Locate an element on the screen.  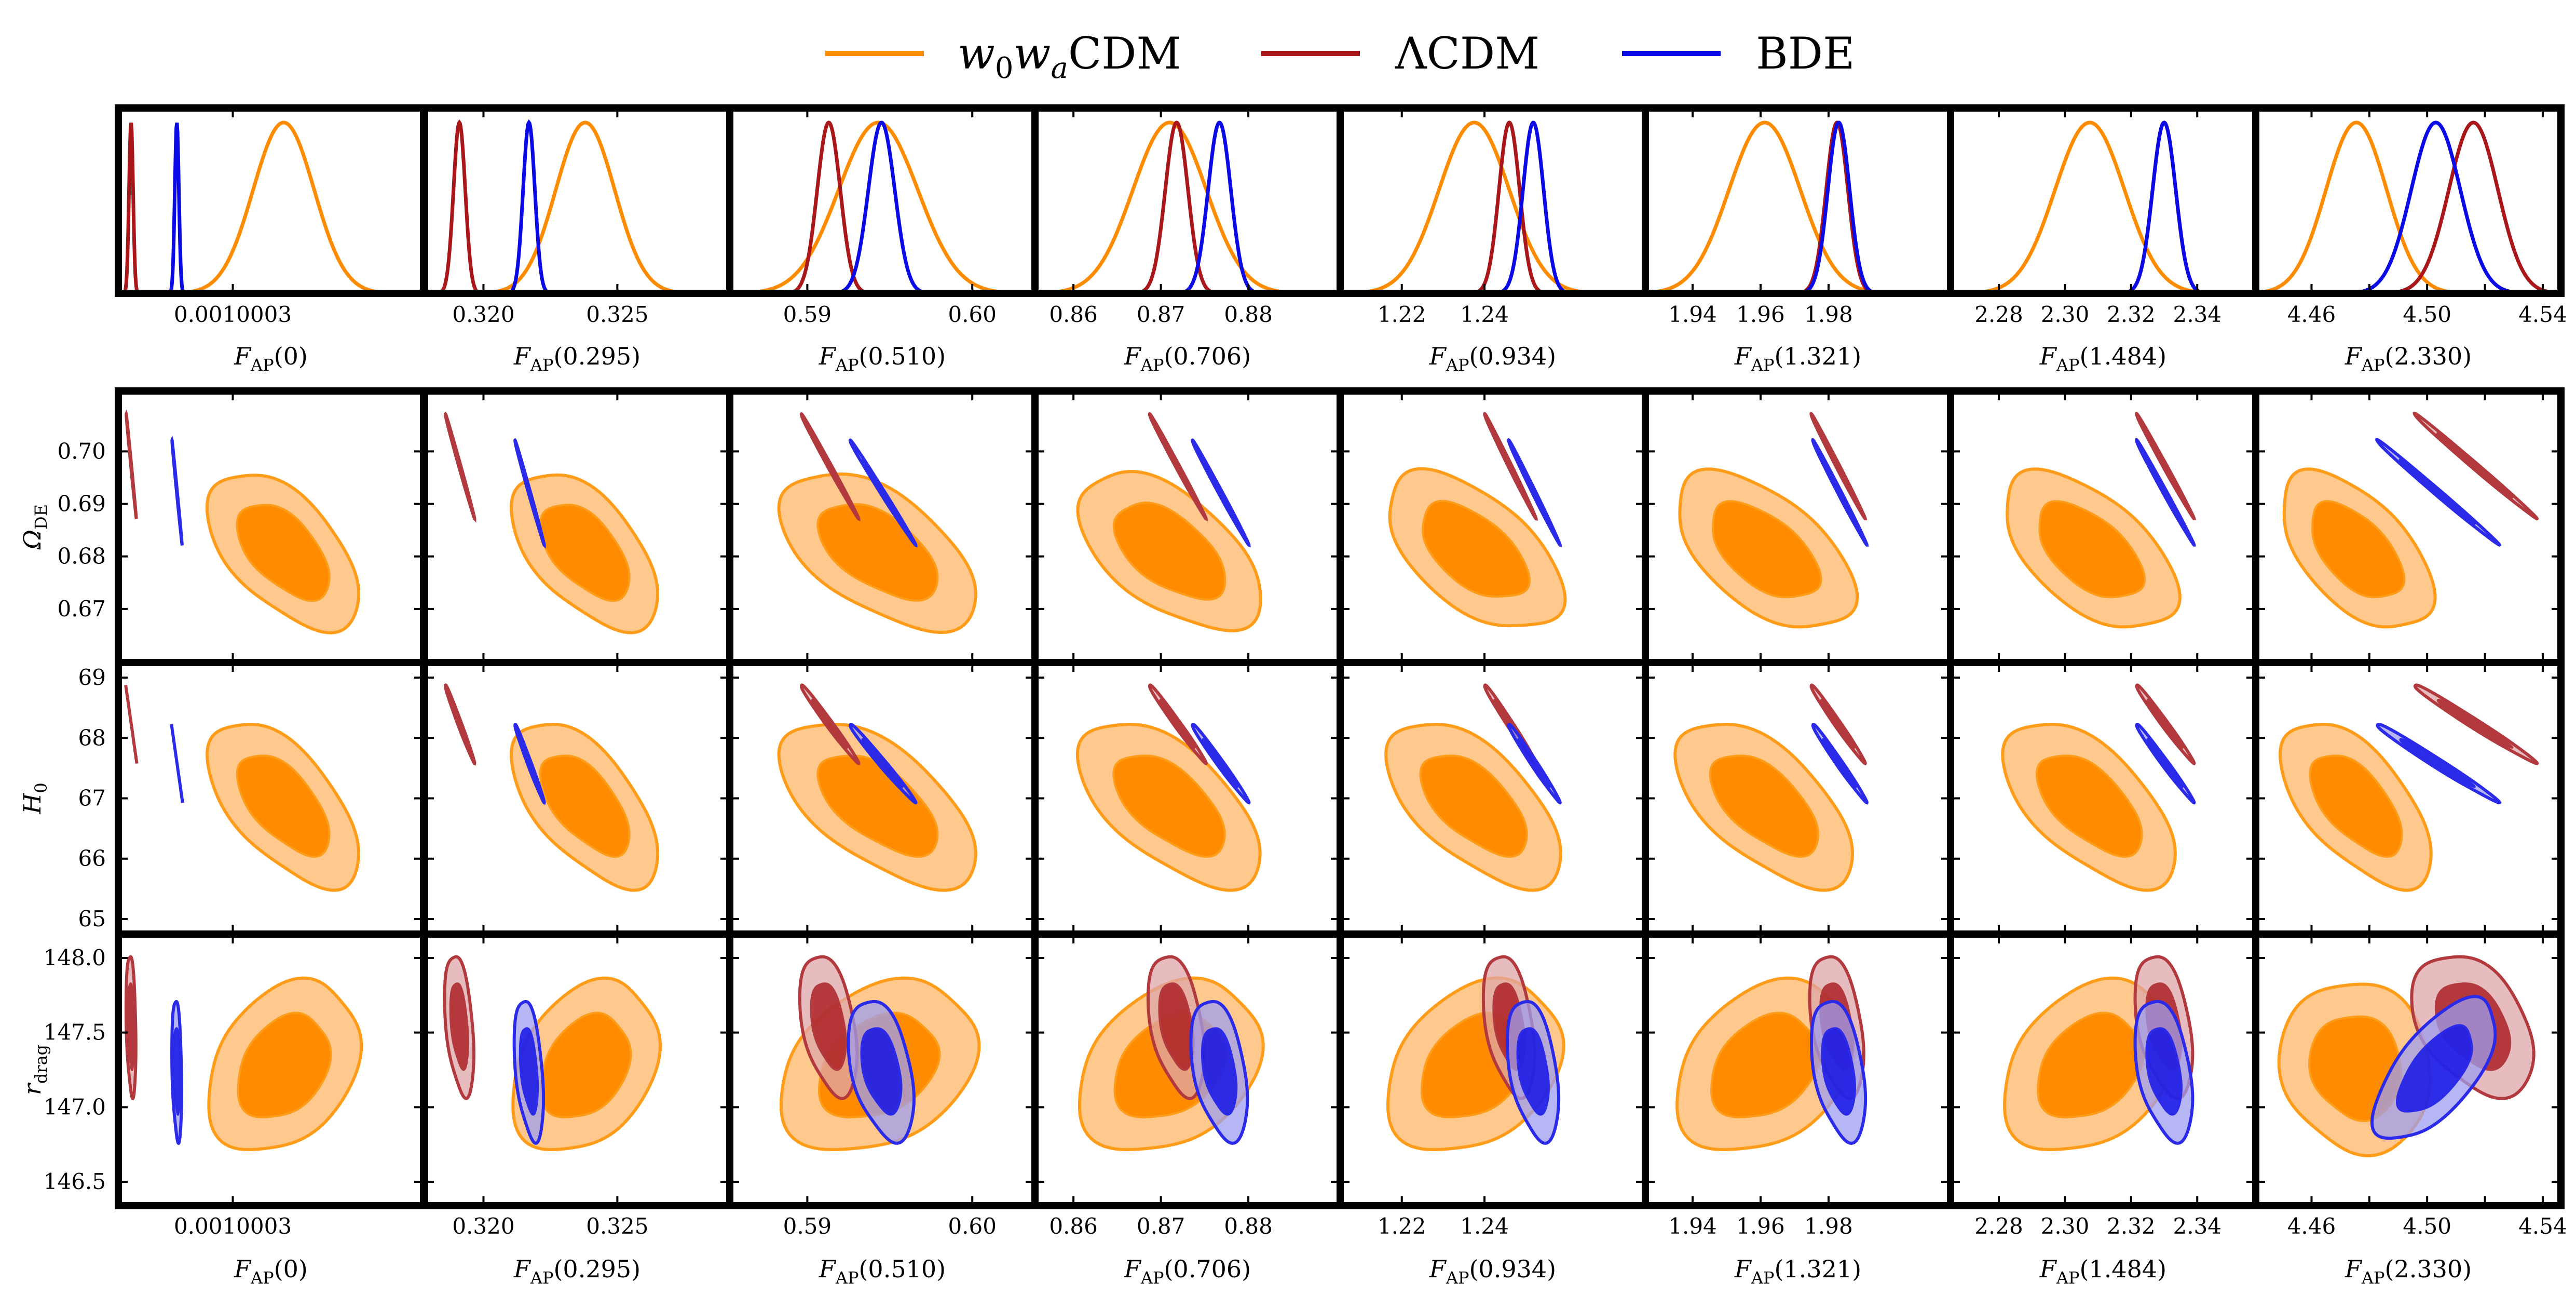
x-axis-label: FAP(1.484) is located at coordinates (2102, 359).